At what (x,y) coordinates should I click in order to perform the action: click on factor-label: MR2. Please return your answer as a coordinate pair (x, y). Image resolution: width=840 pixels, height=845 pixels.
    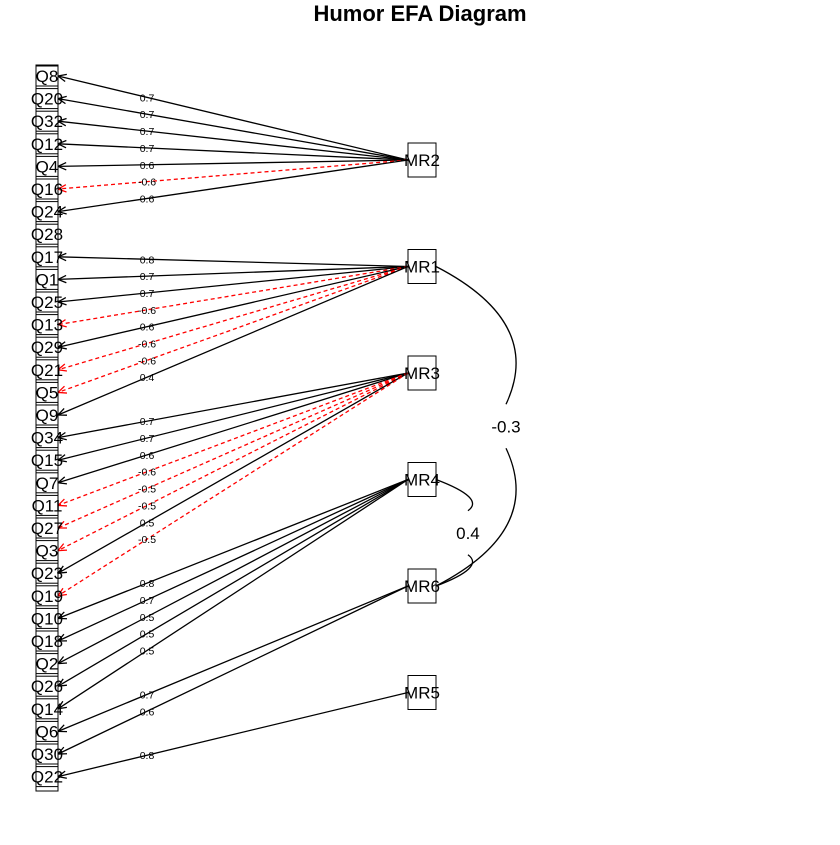
    Looking at the image, I should click on (422, 160).